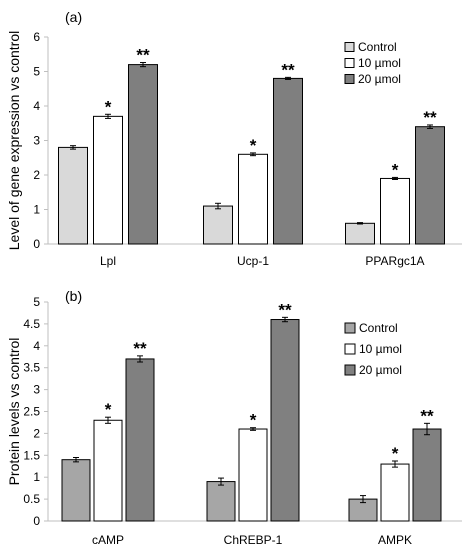  I want to click on y-axis-label: Level of gene expression vs control, so click(14, 140).